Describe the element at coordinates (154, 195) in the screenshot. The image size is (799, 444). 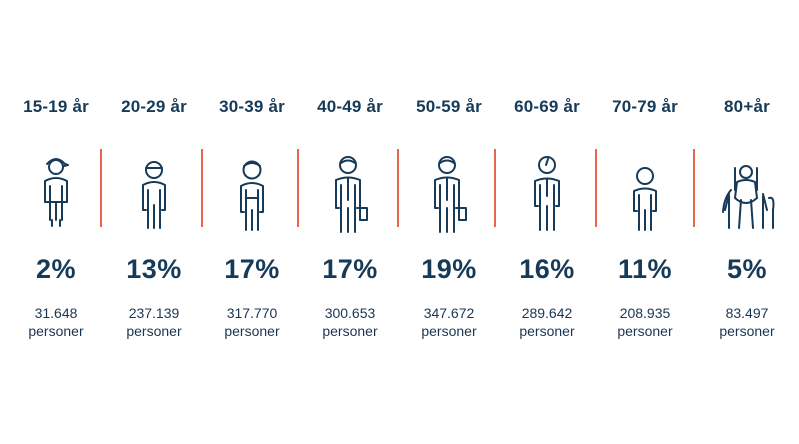
I see `young-adult-icon` at that location.